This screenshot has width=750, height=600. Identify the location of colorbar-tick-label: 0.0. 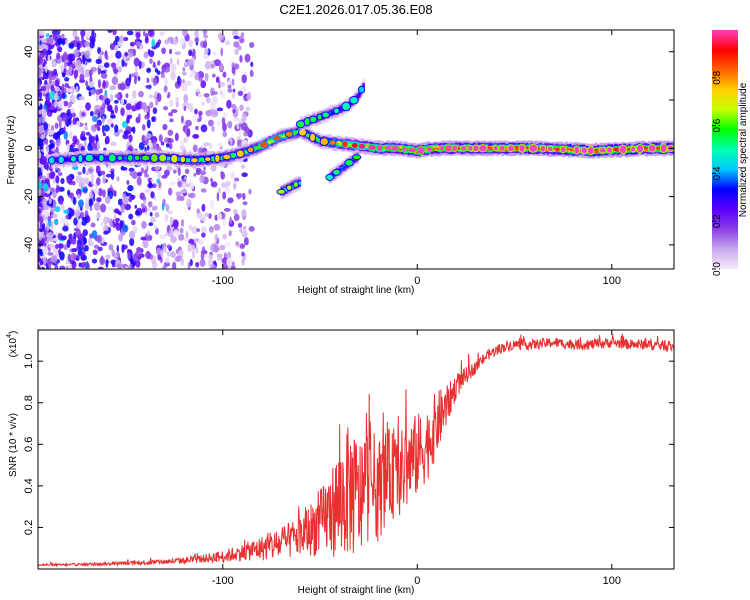
(717, 269).